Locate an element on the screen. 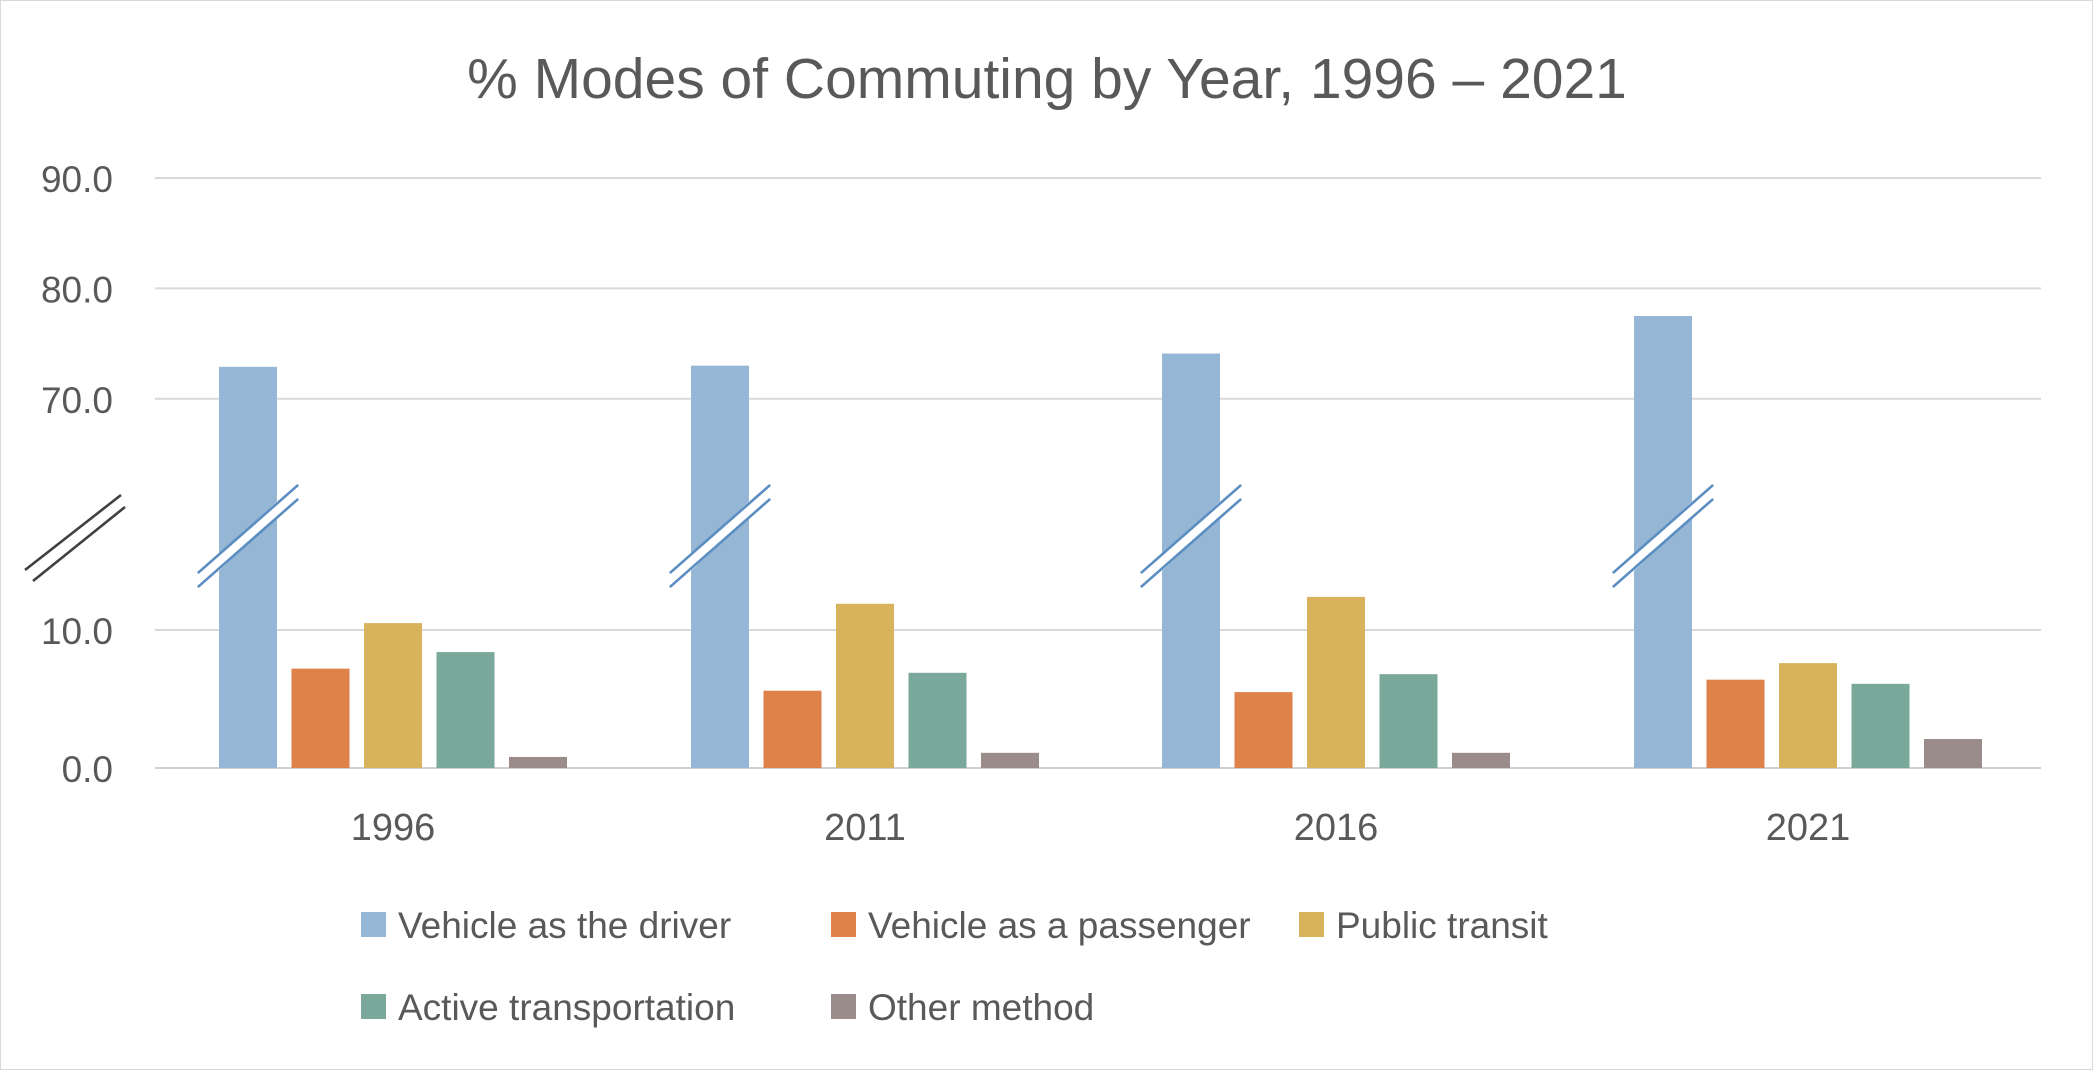  x-tick-label: 2021 is located at coordinates (1808, 828).